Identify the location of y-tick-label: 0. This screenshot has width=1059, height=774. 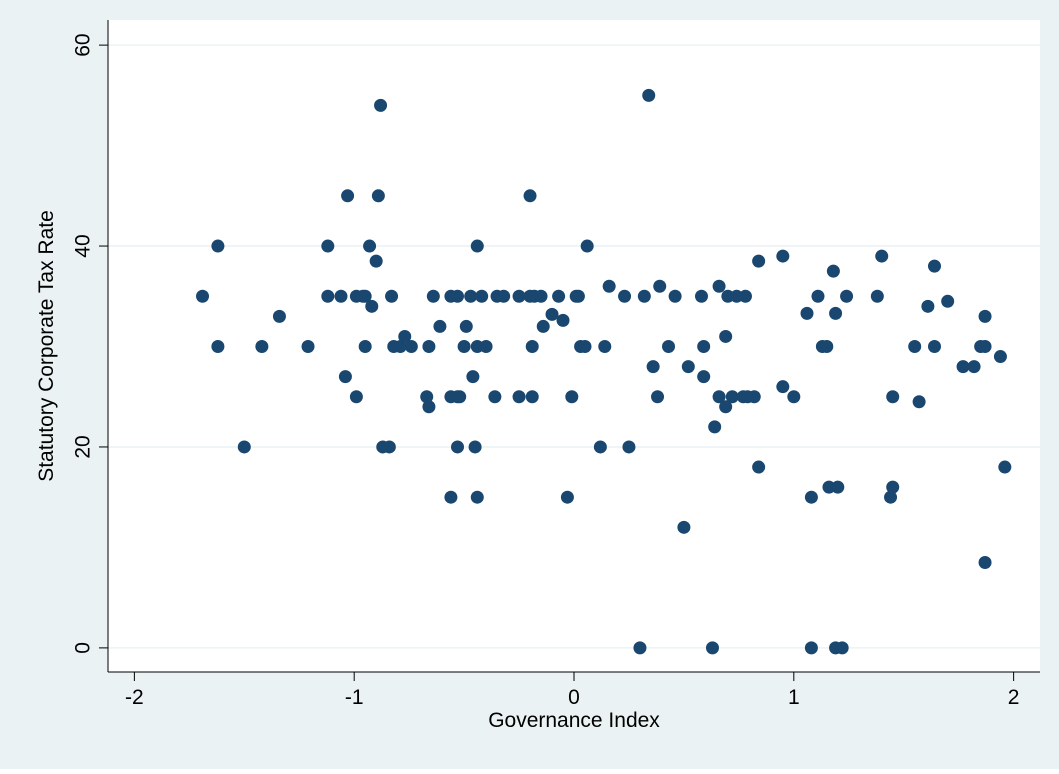
(83, 648).